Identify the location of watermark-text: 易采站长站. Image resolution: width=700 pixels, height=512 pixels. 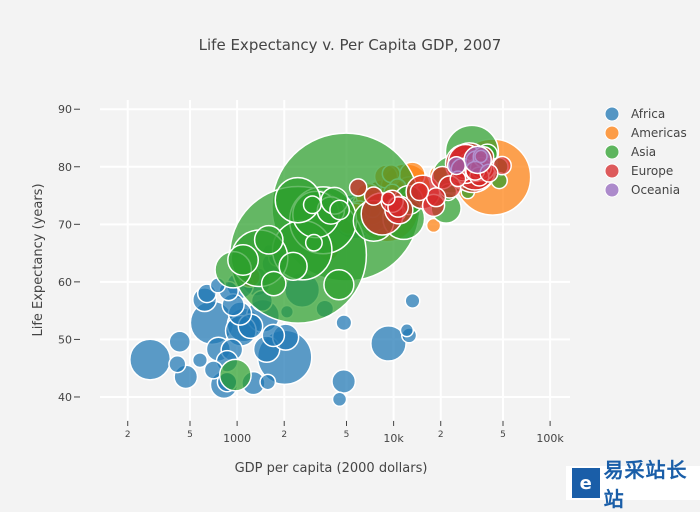
(645, 484).